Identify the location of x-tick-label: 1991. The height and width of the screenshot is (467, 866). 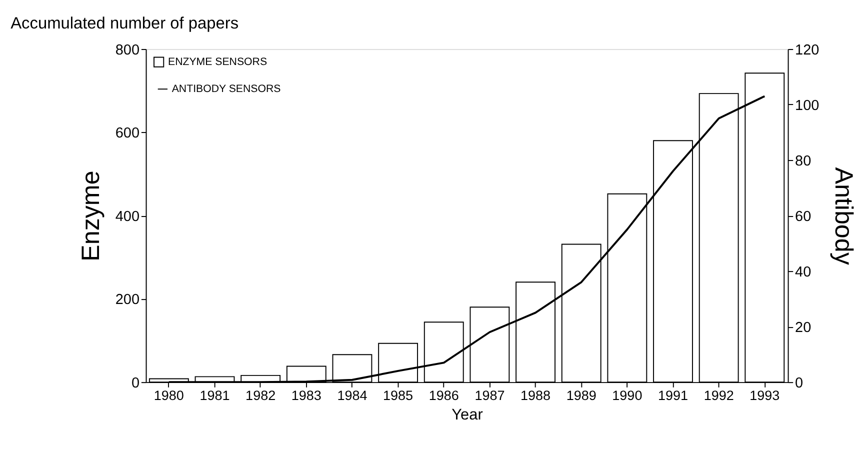
(673, 395).